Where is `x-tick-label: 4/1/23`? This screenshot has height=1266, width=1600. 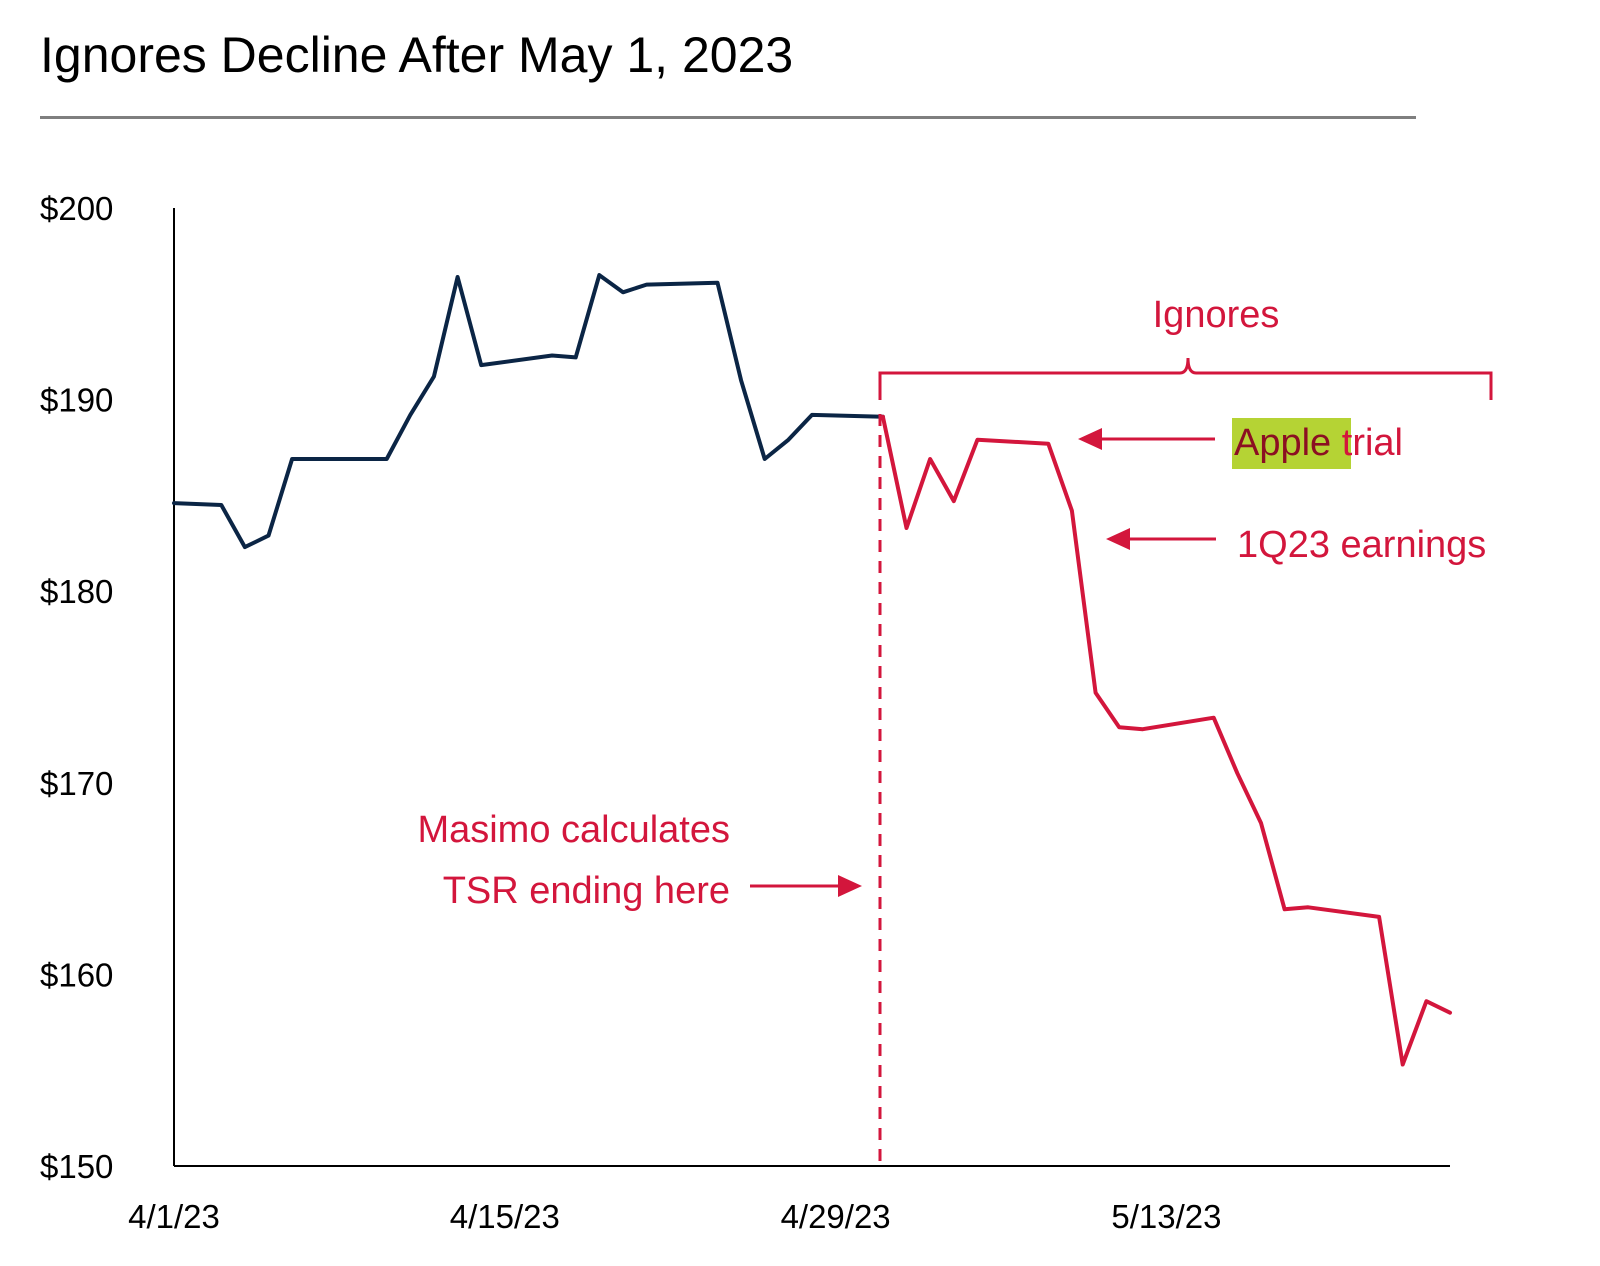 x-tick-label: 4/1/23 is located at coordinates (174, 1216).